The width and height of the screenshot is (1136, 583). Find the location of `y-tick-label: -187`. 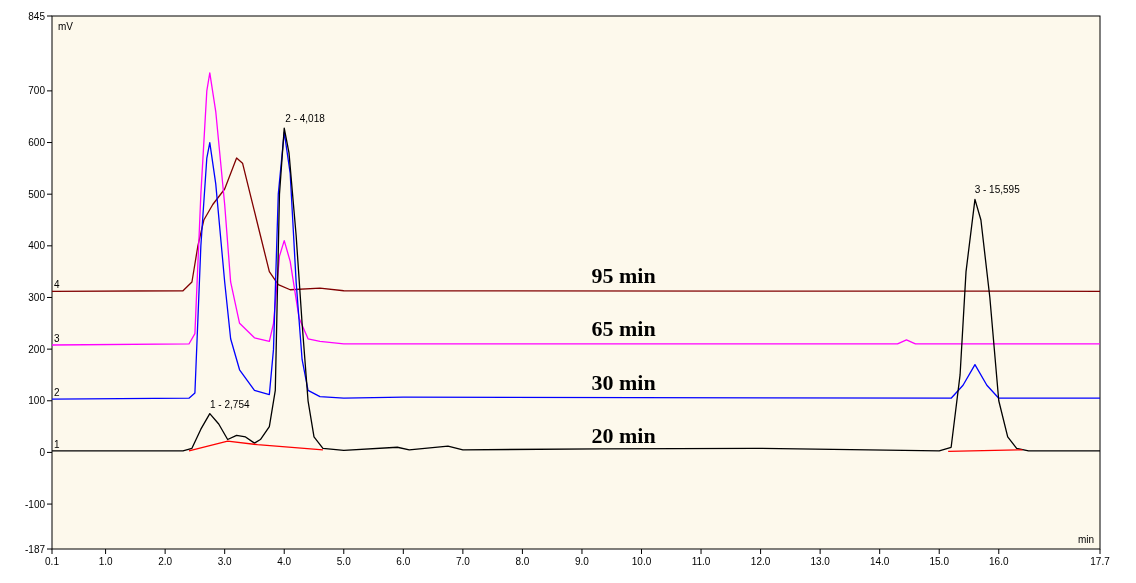

y-tick-label: -187 is located at coordinates (35, 549).